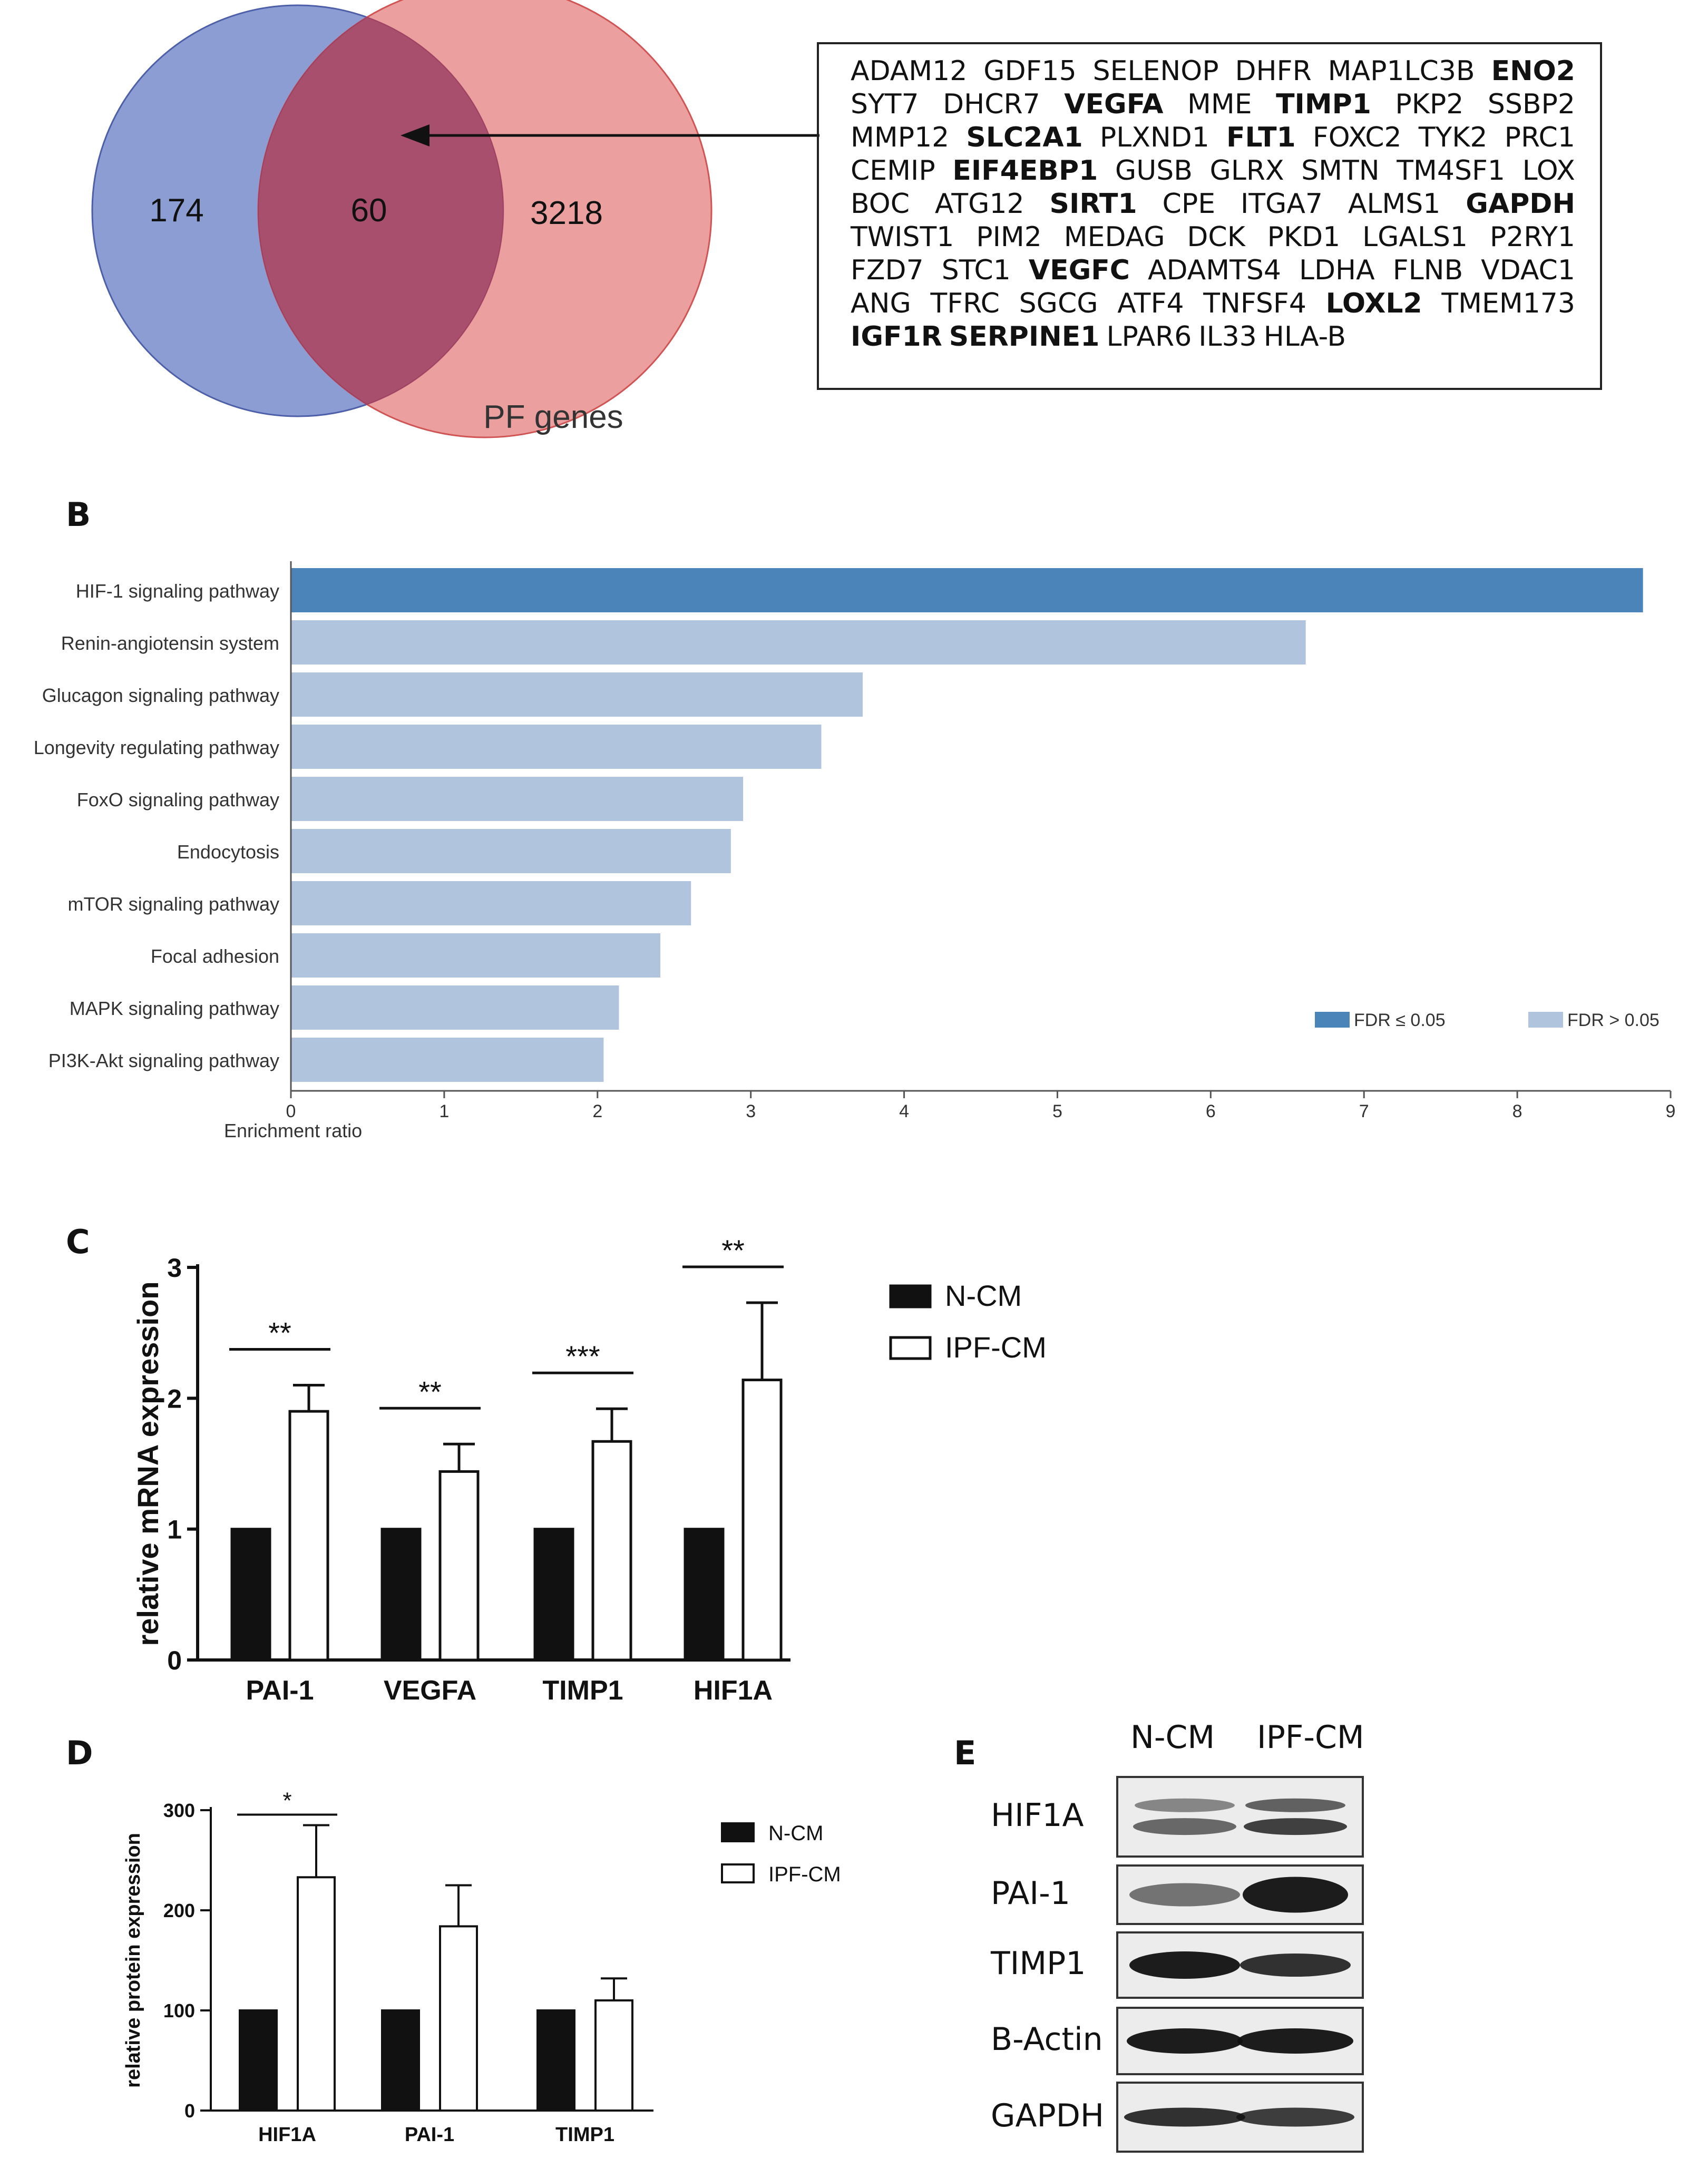  What do you see at coordinates (1254, 303) in the screenshot?
I see `gene-name: TNFSF4` at bounding box center [1254, 303].